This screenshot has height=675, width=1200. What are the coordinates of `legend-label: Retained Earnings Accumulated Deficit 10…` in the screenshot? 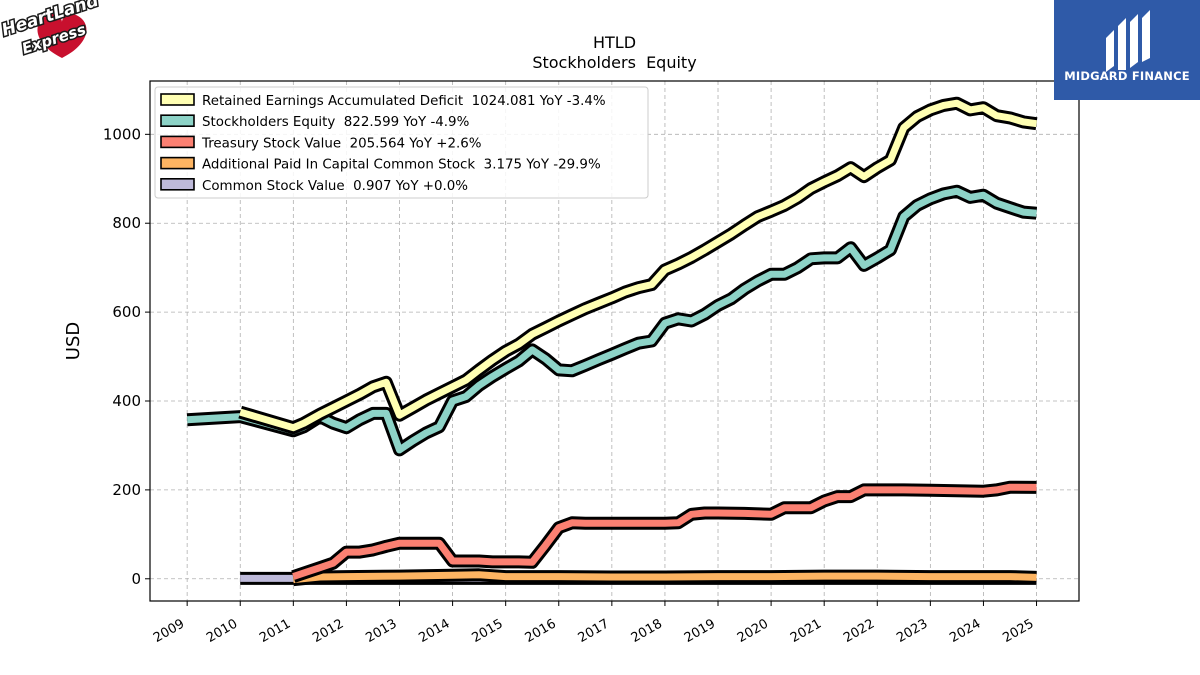 It's located at (404, 101).